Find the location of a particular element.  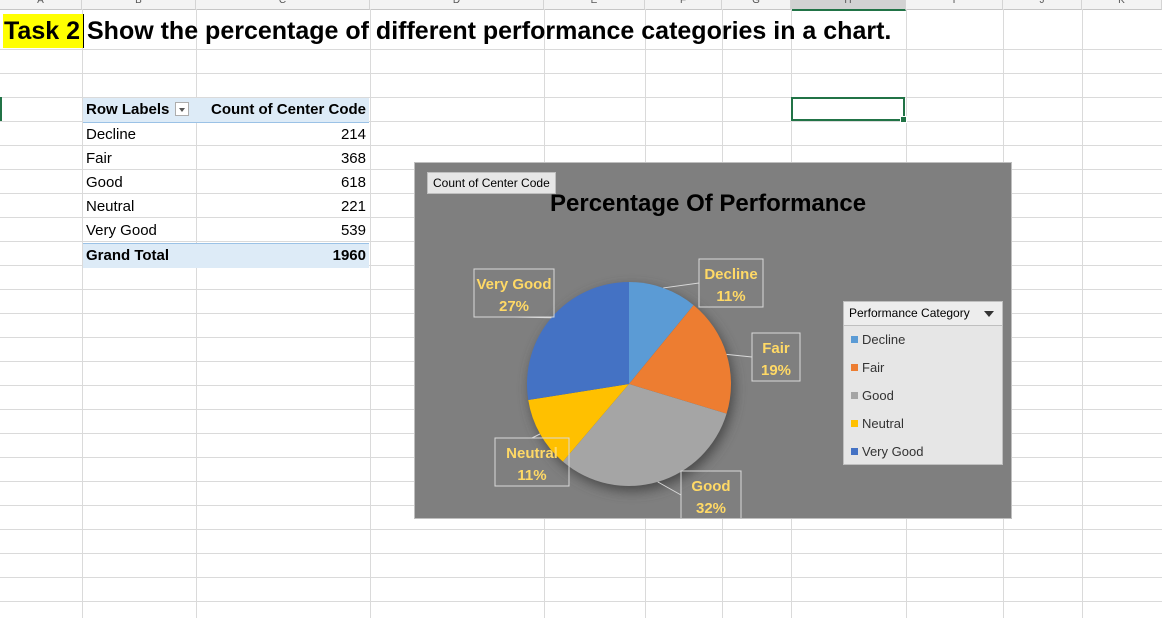

data-label-box-very-good is located at coordinates (514, 293).